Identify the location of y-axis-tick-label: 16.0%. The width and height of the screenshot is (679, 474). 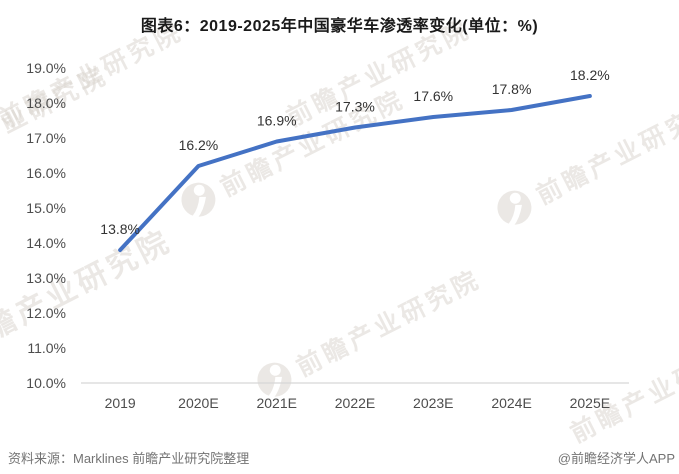
(46, 173).